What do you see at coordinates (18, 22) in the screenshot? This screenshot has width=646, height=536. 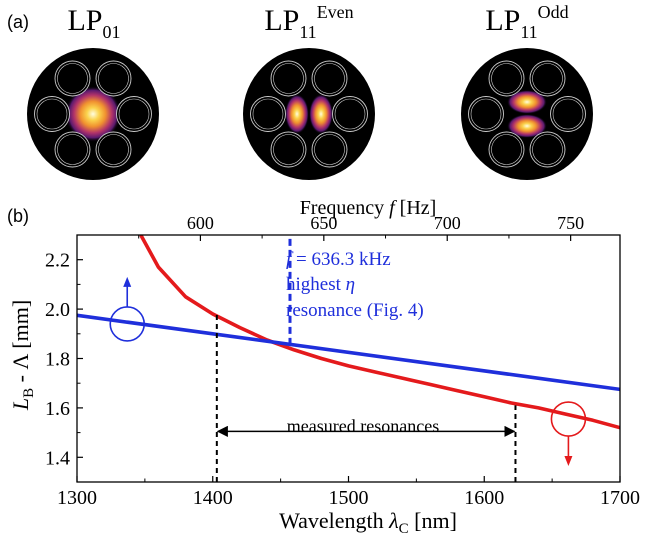 I see `panel-a-label: (a)` at bounding box center [18, 22].